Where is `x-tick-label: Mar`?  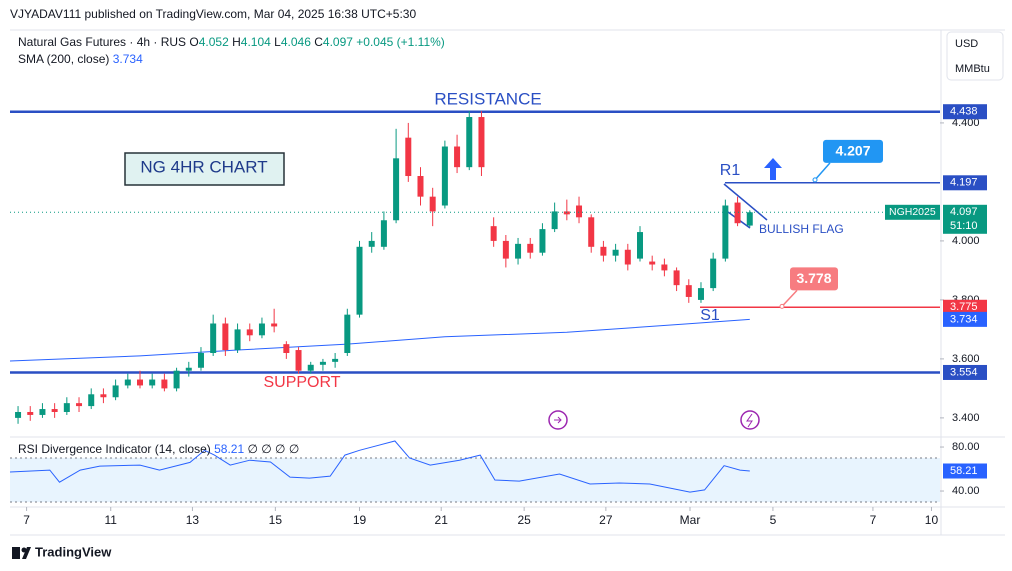 x-tick-label: Mar is located at coordinates (690, 520).